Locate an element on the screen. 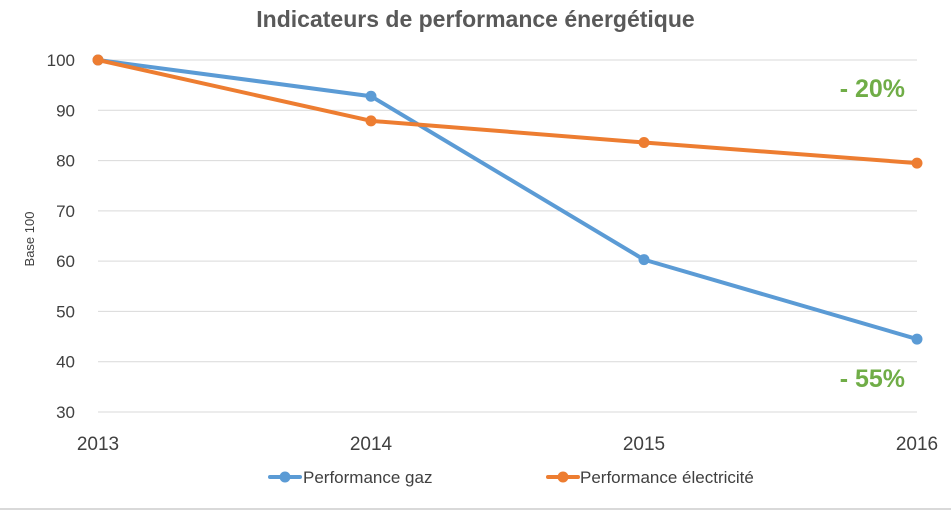 This screenshot has height=510, width=951. y-tick-label: 60 is located at coordinates (65, 261).